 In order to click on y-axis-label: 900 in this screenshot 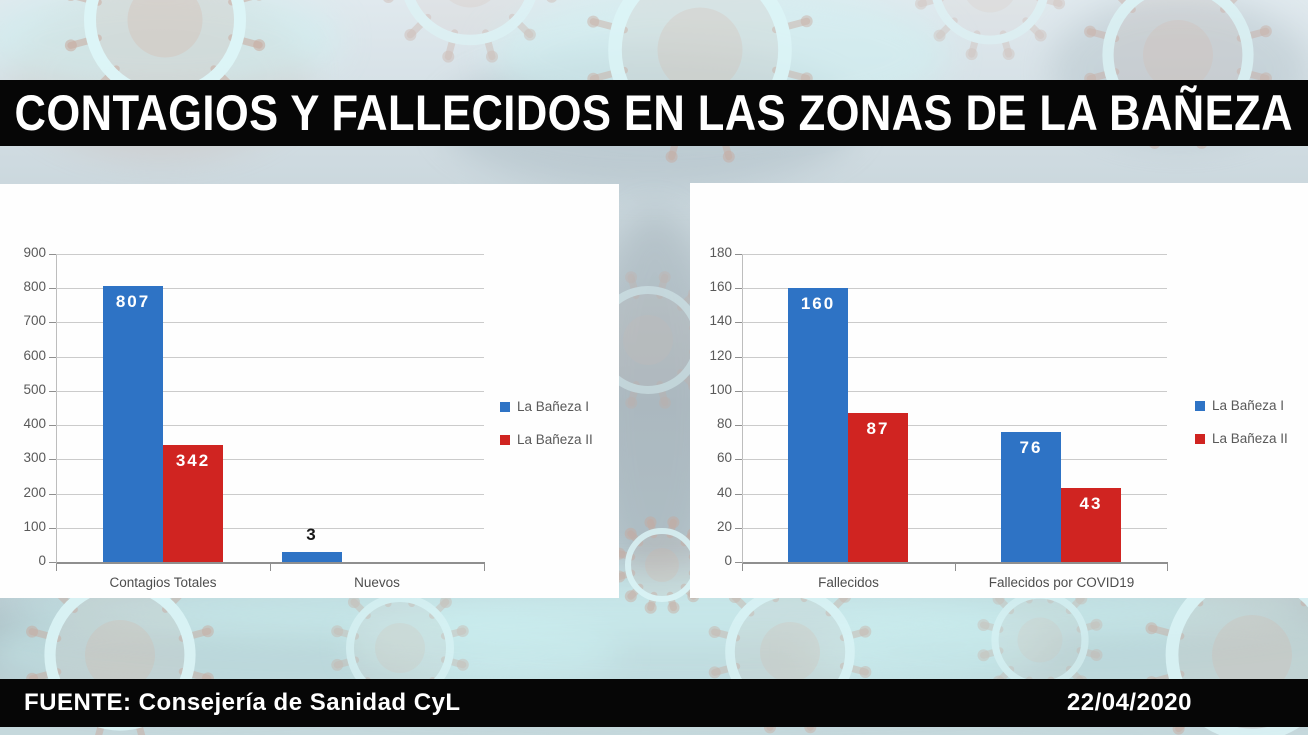, I will do `click(34, 252)`.